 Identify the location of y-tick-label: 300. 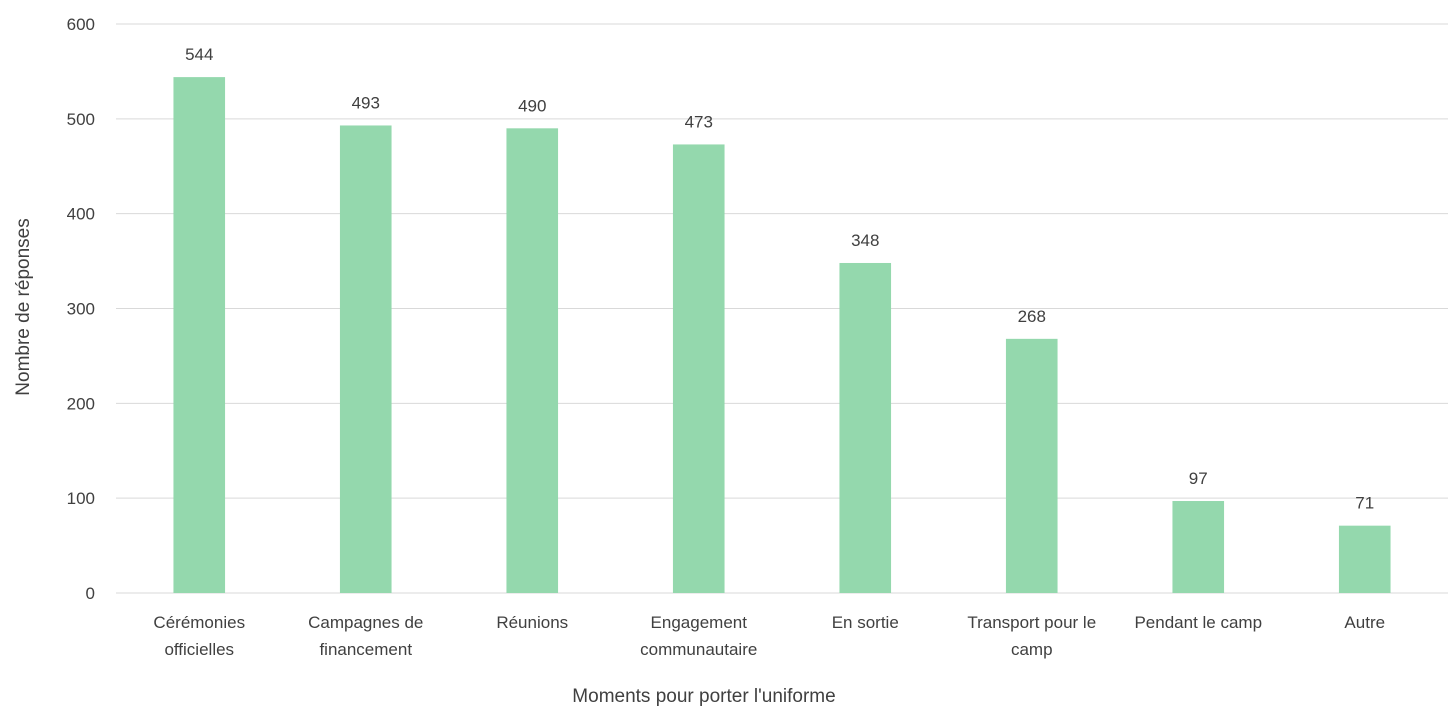
(81, 309).